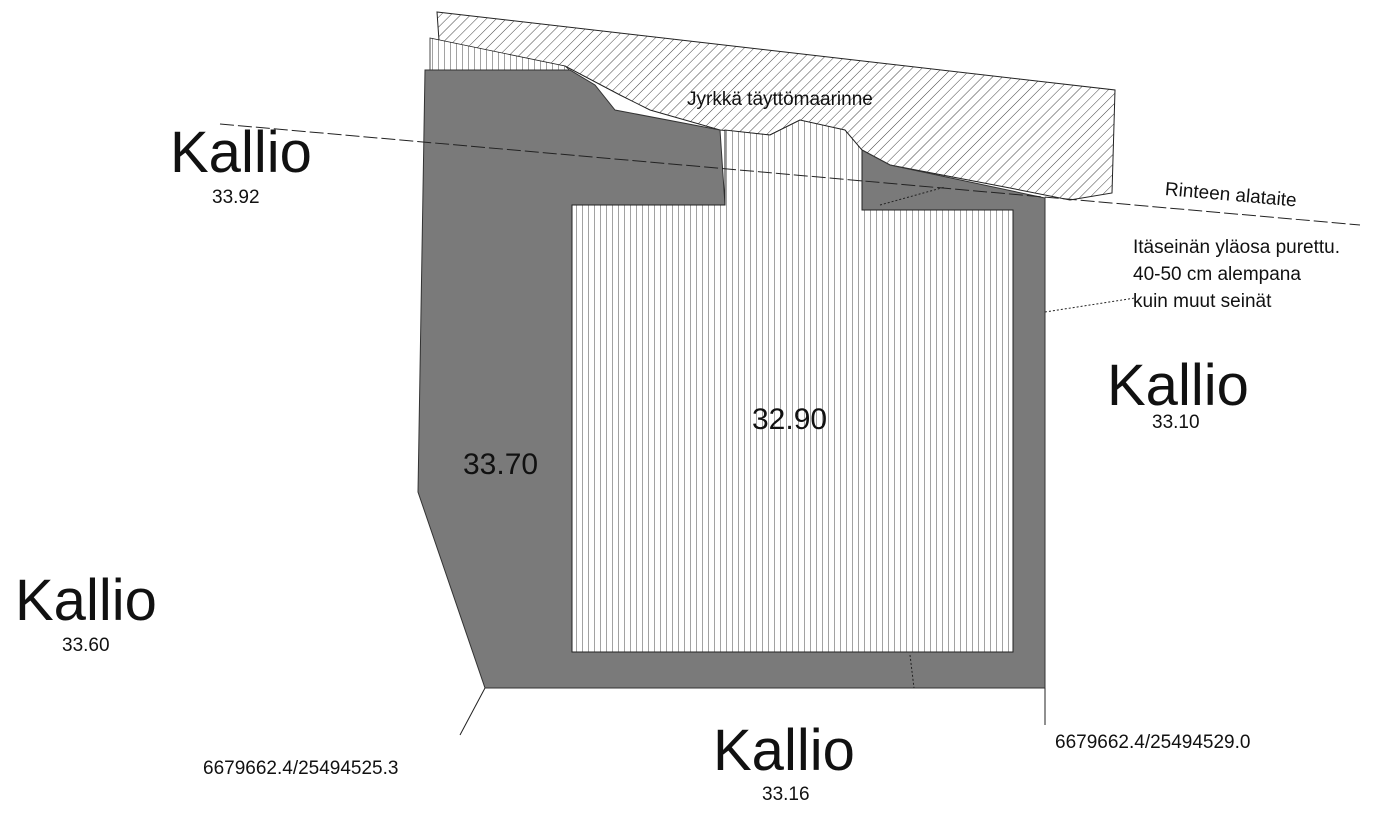 Image resolution: width=1400 pixels, height=813 pixels. I want to click on slope-toe-line, so click(790, 174).